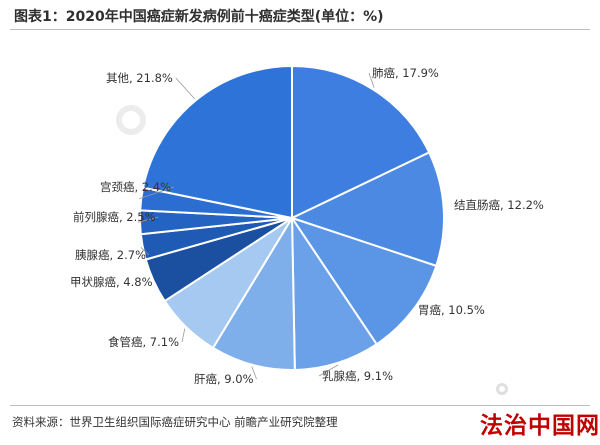 The image size is (600, 445). What do you see at coordinates (111, 282) in the screenshot?
I see `pie-label-7: 甲状腺癌, 4.8%` at bounding box center [111, 282].